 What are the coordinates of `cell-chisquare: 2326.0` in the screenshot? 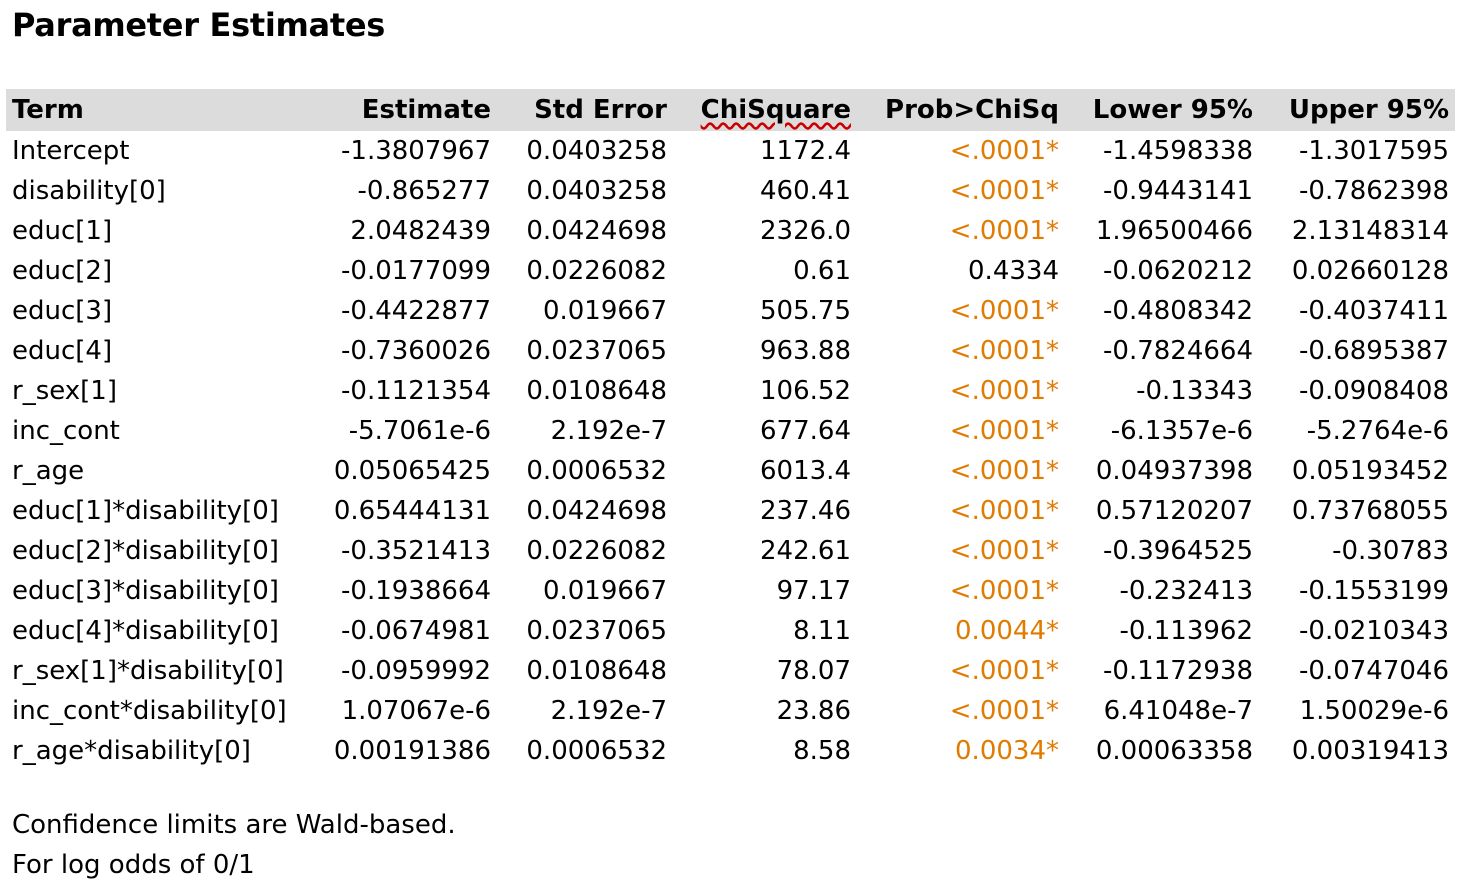 It's located at (805, 231).